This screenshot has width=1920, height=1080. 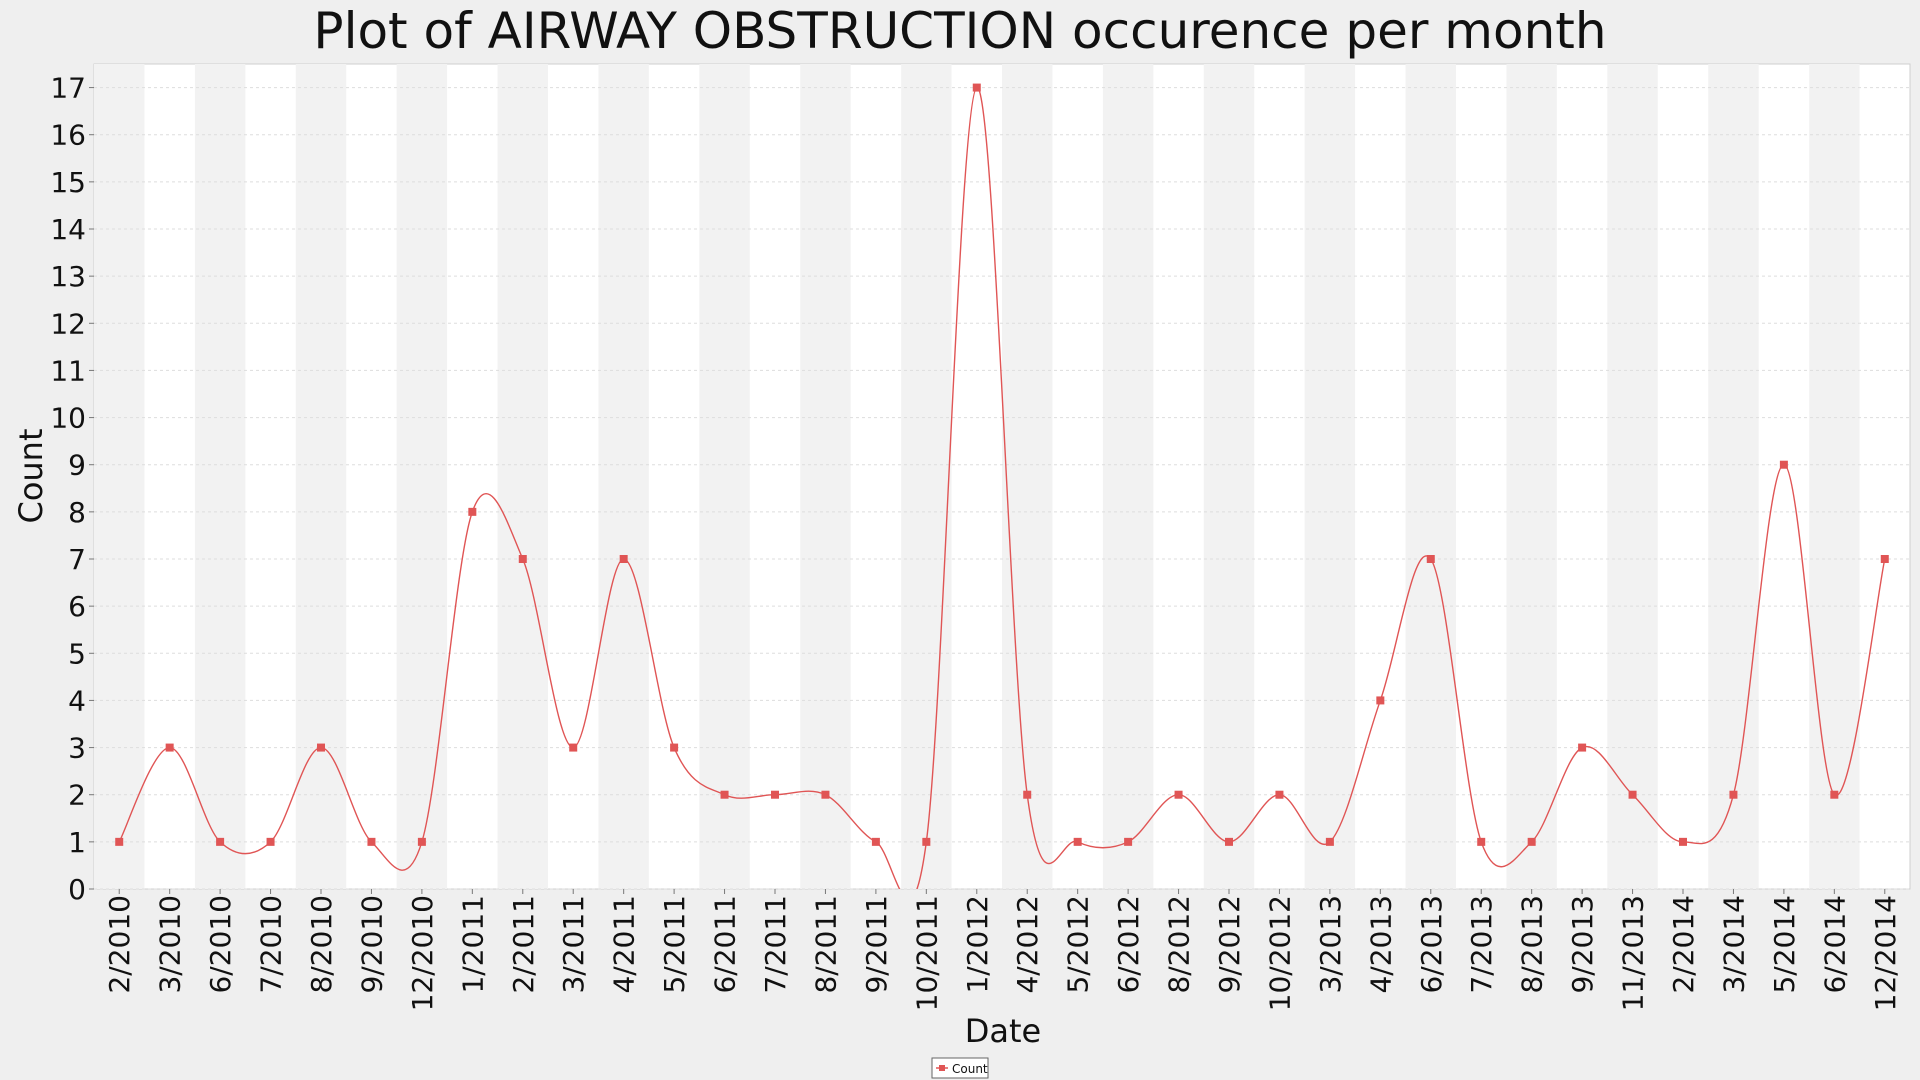 I want to click on x-tick-label: 10/2012, so click(x=1279, y=953).